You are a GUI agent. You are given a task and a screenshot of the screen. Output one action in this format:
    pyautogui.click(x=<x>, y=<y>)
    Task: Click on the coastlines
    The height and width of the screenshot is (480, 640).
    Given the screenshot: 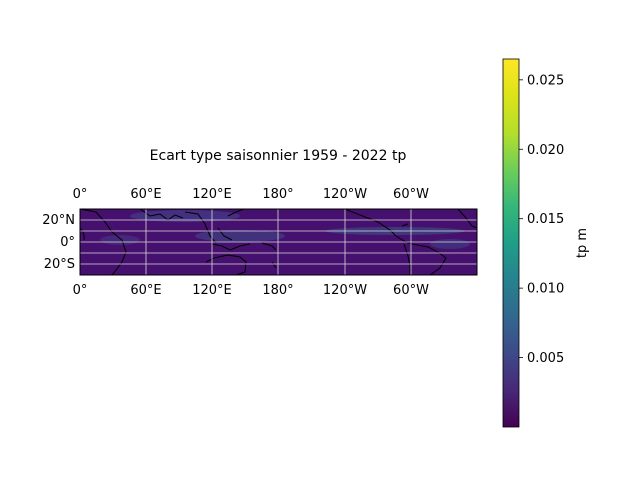 What is the action you would take?
    pyautogui.click(x=278, y=242)
    